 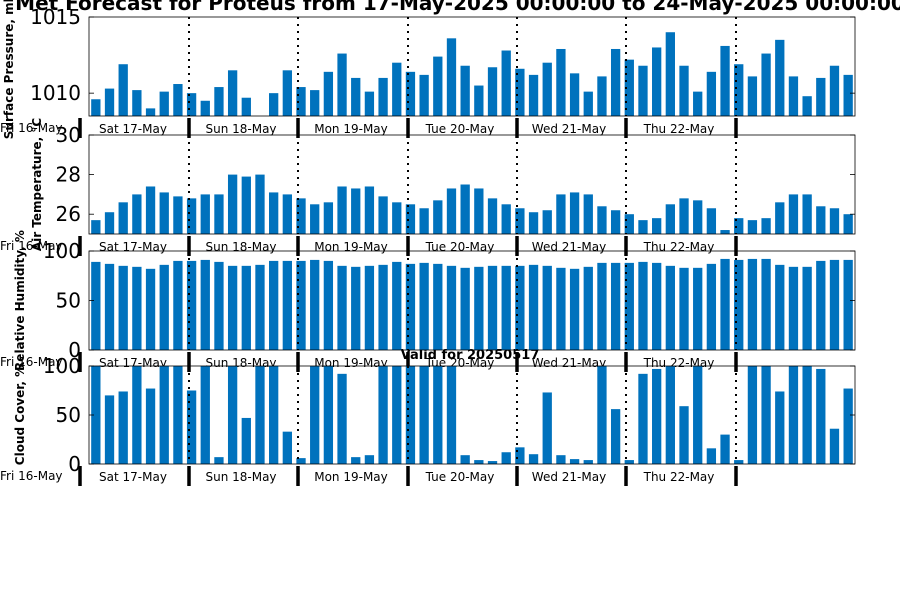 I want to click on axes-box, so click(x=472, y=66).